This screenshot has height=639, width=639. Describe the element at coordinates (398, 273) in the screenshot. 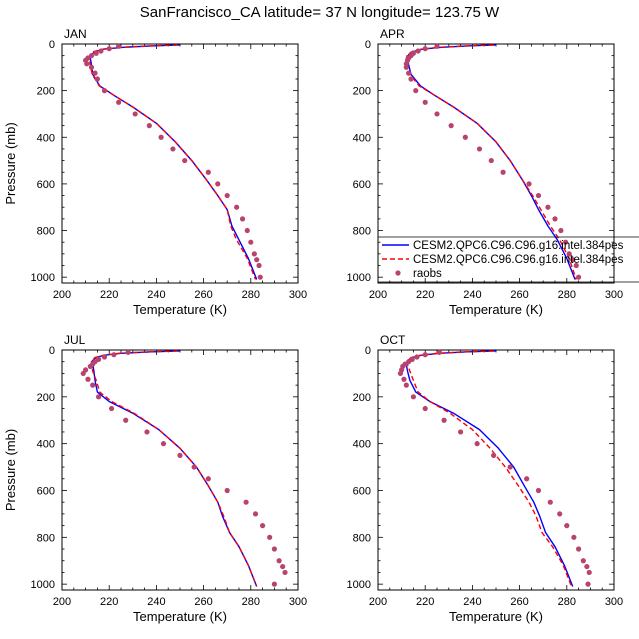

I see `legend-marker-raobs` at that location.